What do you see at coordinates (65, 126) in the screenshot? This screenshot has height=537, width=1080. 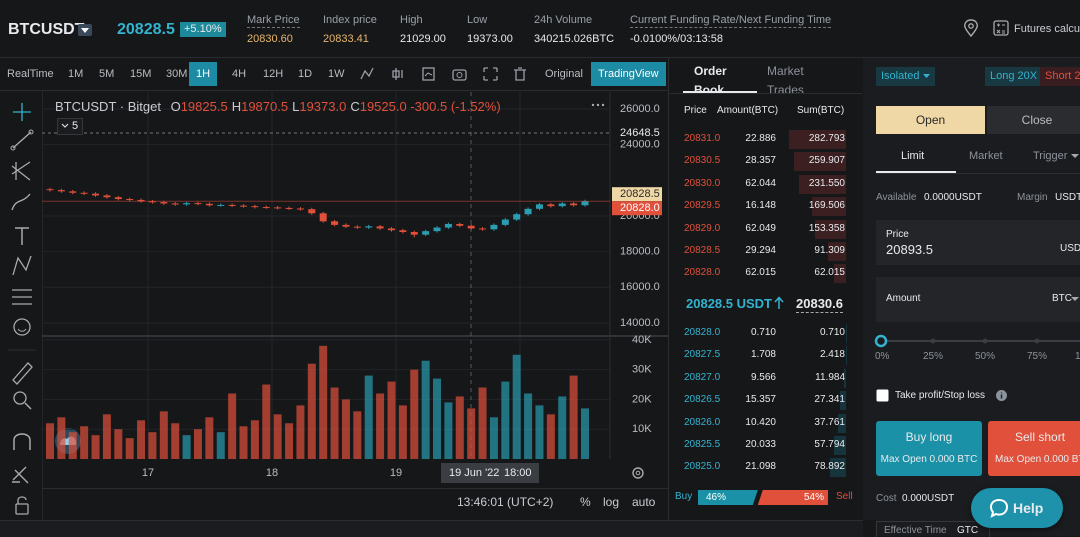 I see `indicator-caret` at bounding box center [65, 126].